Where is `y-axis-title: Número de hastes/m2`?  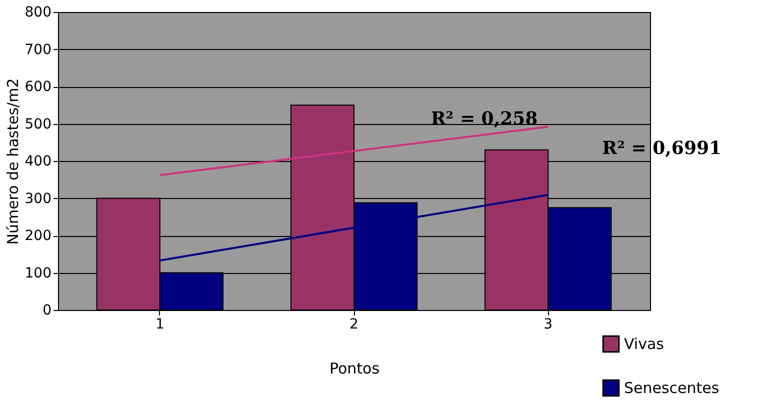
y-axis-title: Número de hastes/m2 is located at coordinates (13, 161).